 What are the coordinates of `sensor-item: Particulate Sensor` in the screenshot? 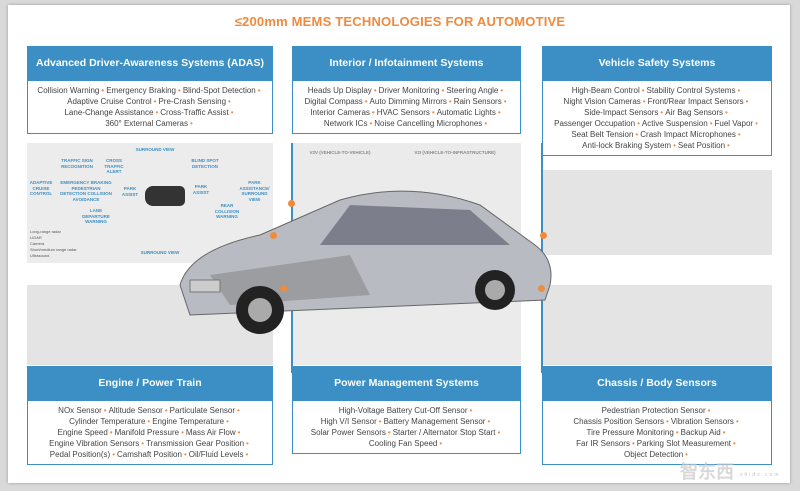 It's located at (202, 410).